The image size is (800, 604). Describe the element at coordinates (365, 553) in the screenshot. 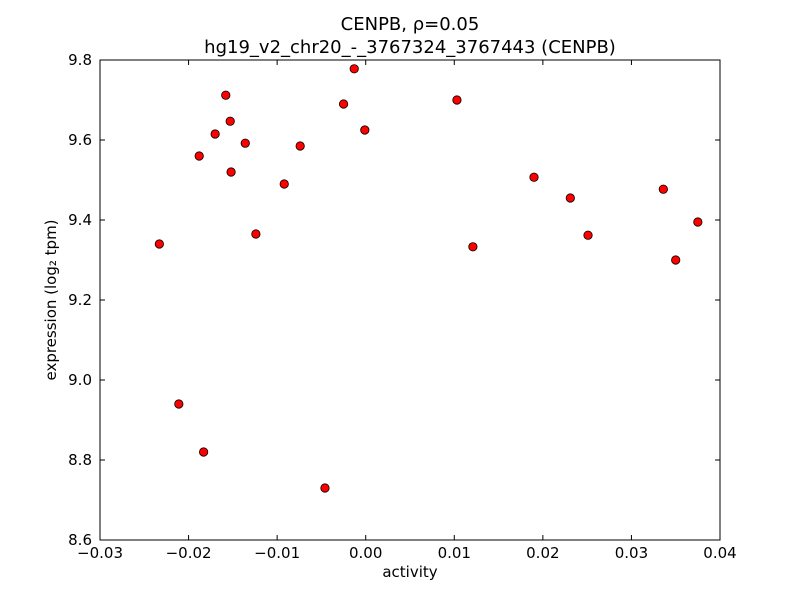

I see `x-tick-label: 0.00` at that location.